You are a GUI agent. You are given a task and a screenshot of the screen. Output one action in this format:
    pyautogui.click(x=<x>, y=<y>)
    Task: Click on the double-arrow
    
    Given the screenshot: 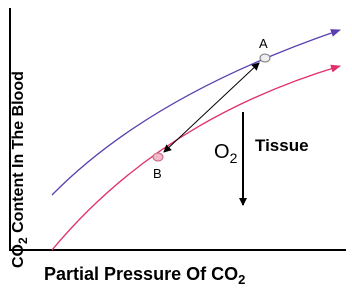 What is the action you would take?
    pyautogui.click(x=211, y=107)
    